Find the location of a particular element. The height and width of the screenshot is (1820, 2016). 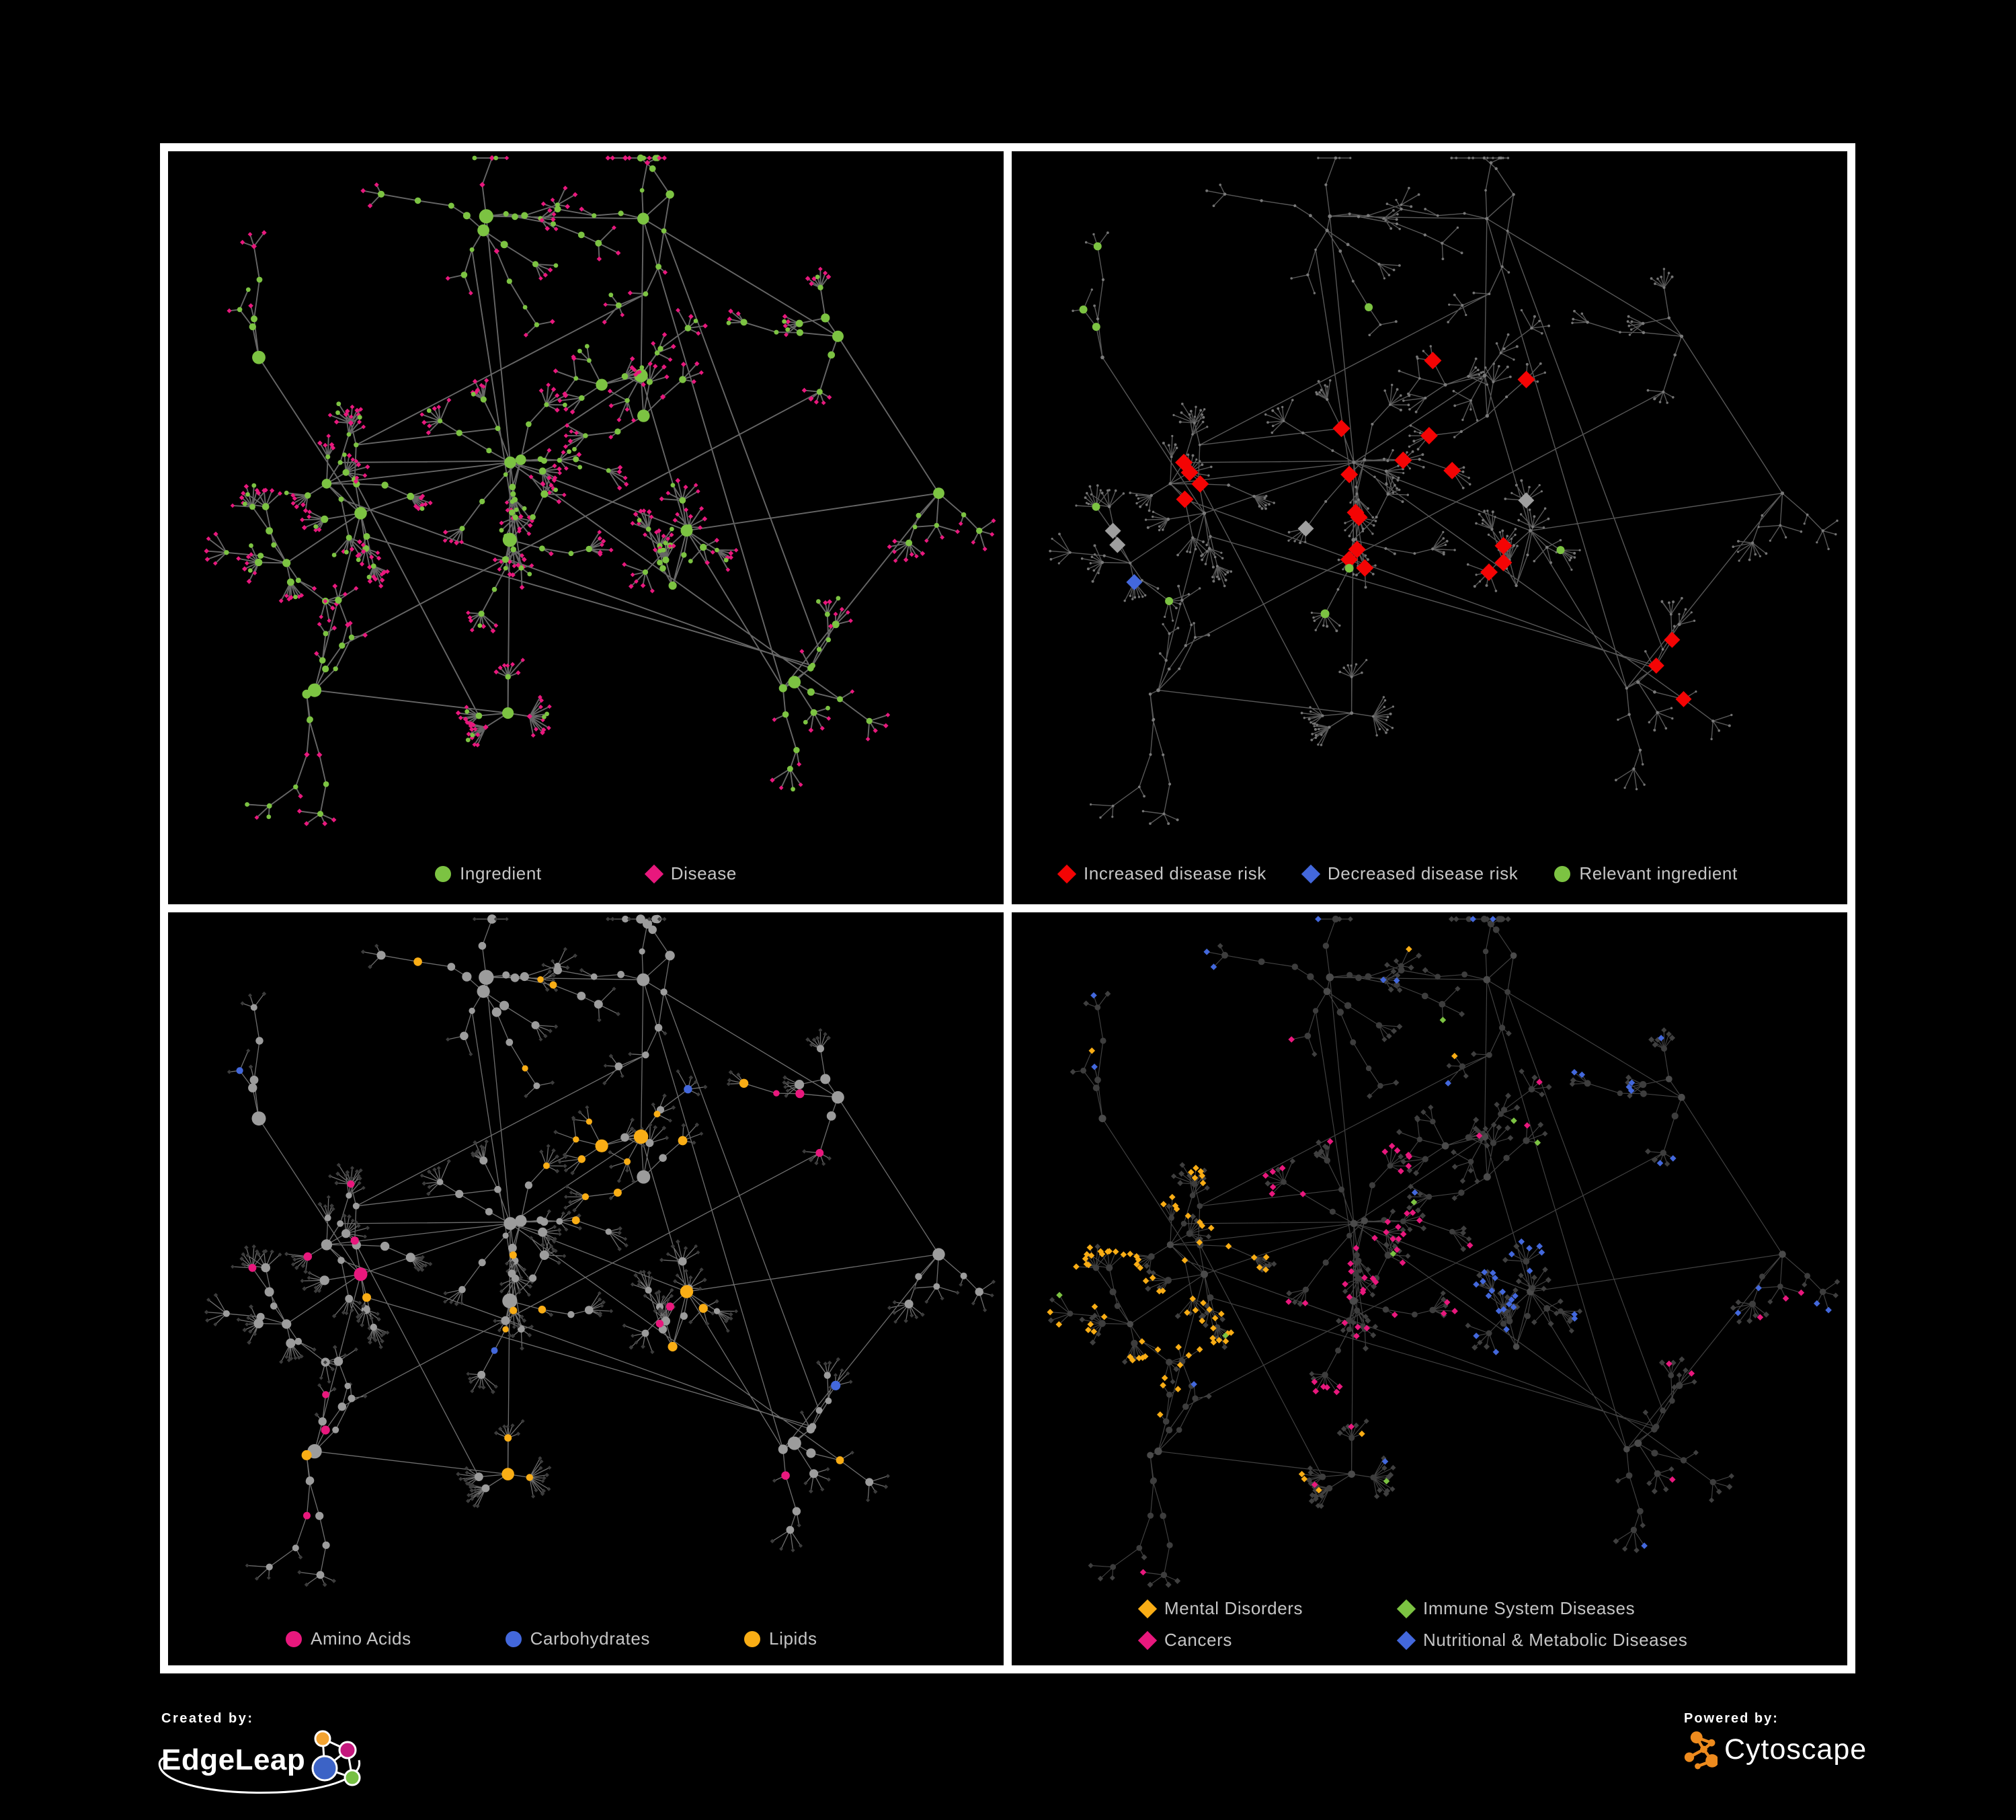

legend-item-lipids: Lipids is located at coordinates (780, 1638).